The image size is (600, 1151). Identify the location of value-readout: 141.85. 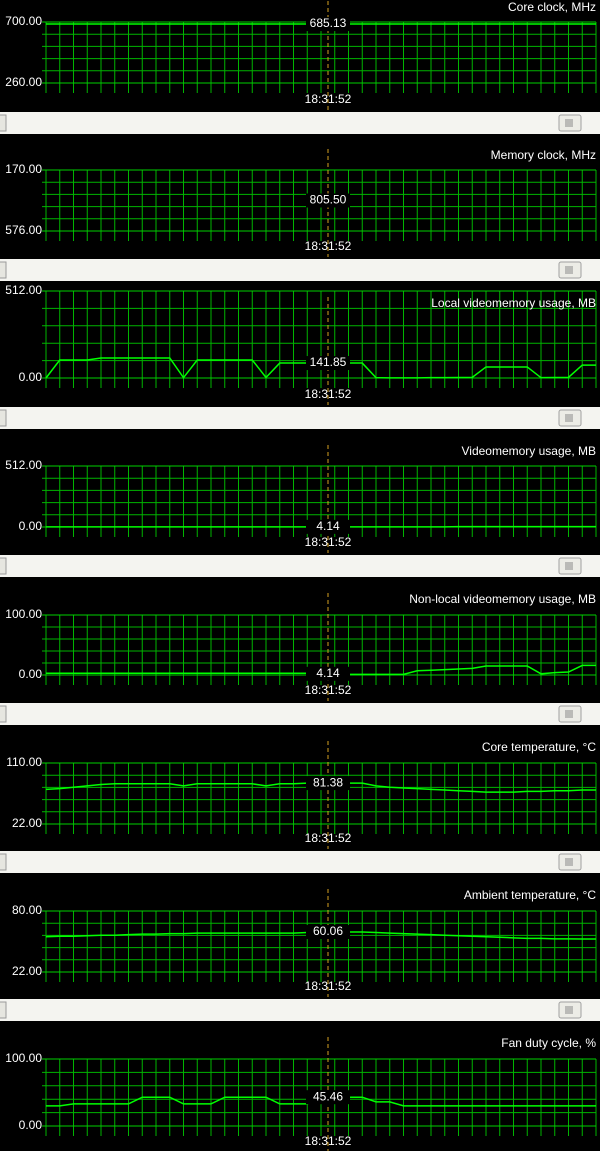
(328, 362).